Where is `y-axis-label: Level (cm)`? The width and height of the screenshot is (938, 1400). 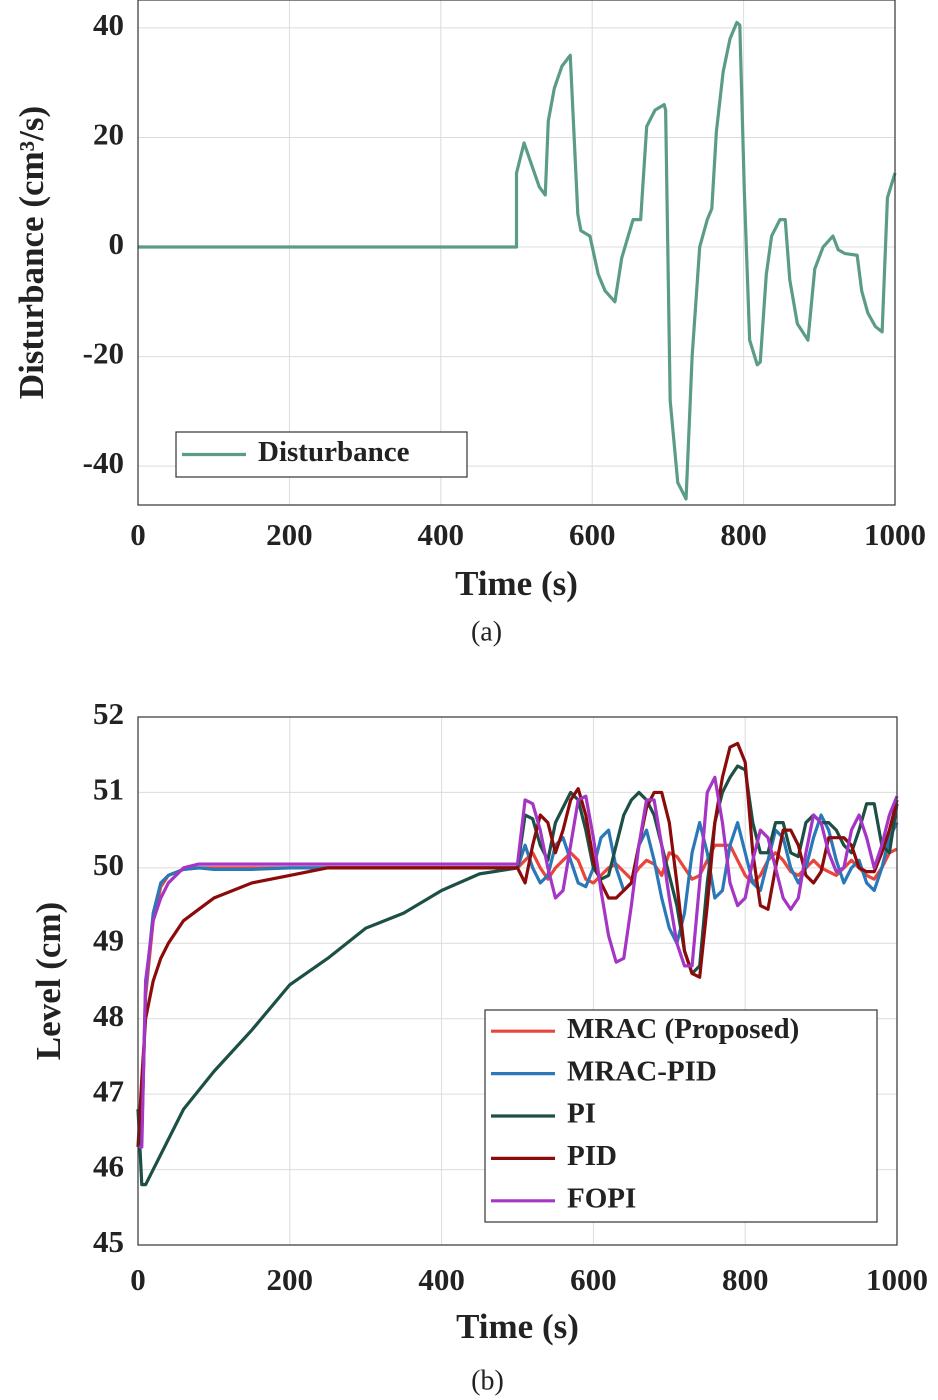
y-axis-label: Level (cm) is located at coordinates (48, 981).